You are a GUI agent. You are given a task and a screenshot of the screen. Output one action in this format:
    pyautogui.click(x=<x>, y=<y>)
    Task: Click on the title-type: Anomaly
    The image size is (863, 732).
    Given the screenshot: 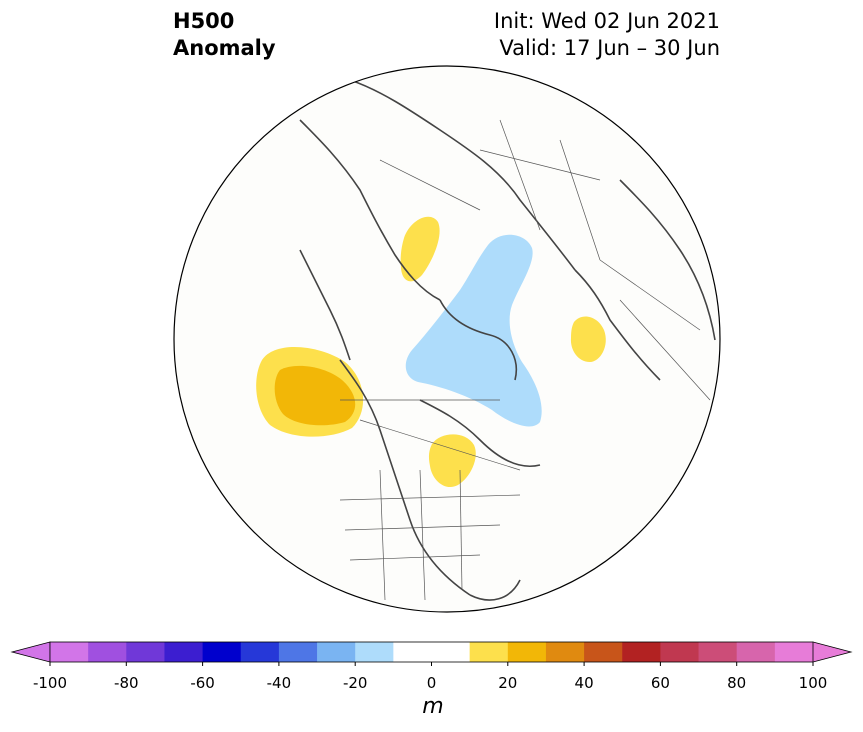 What is the action you would take?
    pyautogui.click(x=224, y=48)
    